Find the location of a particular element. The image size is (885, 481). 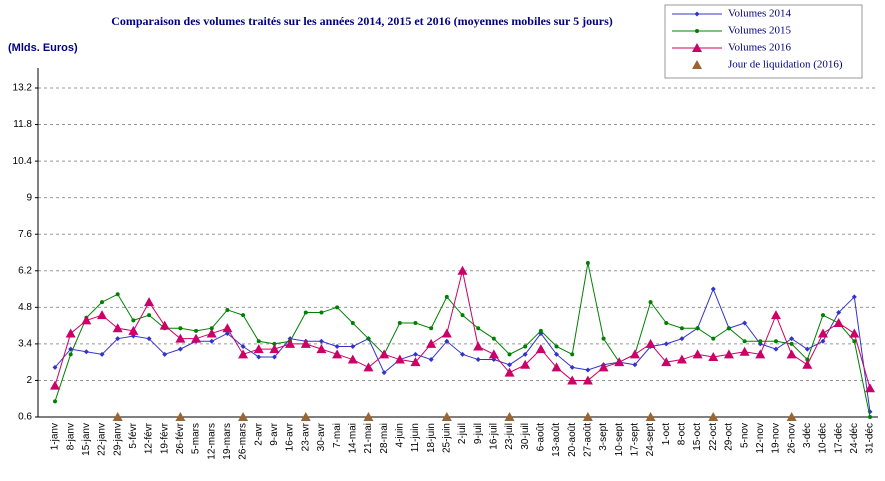

x-tick-label: 8-oct is located at coordinates (682, 434).